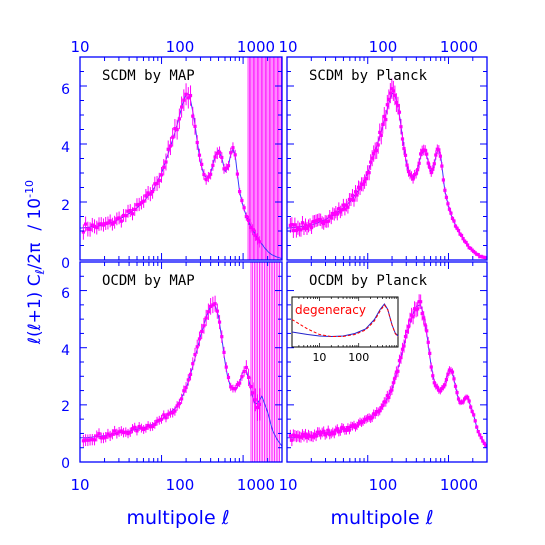 The height and width of the screenshot is (545, 545). I want to click on y-axis-label: ℓ(ℓ+1) Cℓ/2π / 10-10, so click(35, 262).